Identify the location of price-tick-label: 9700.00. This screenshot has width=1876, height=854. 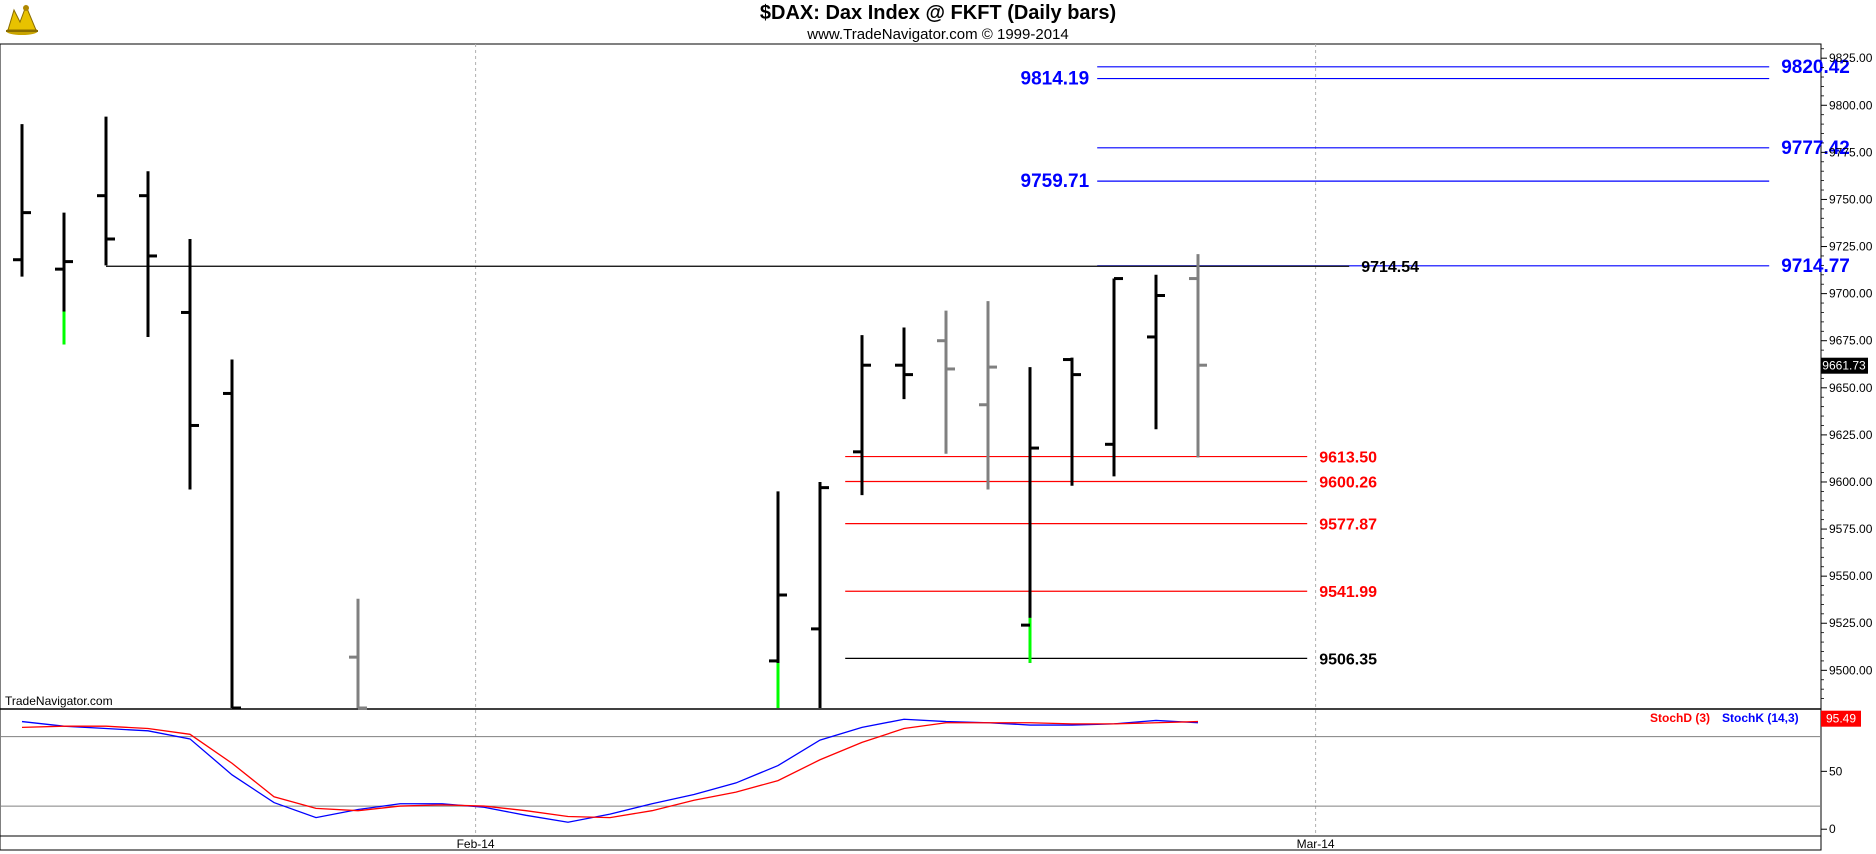
(1851, 294).